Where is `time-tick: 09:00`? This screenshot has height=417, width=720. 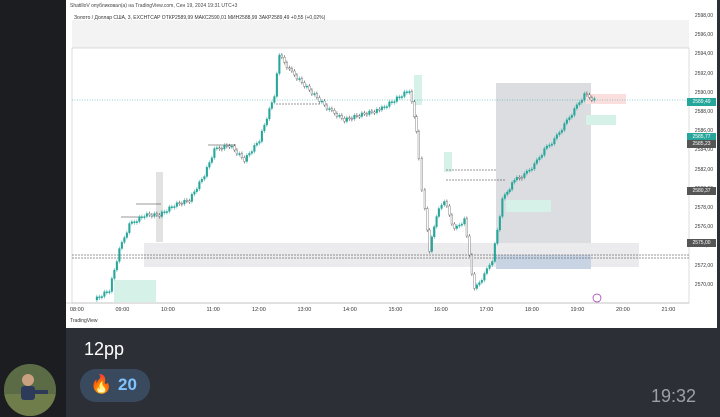 time-tick: 09:00 is located at coordinates (122, 310).